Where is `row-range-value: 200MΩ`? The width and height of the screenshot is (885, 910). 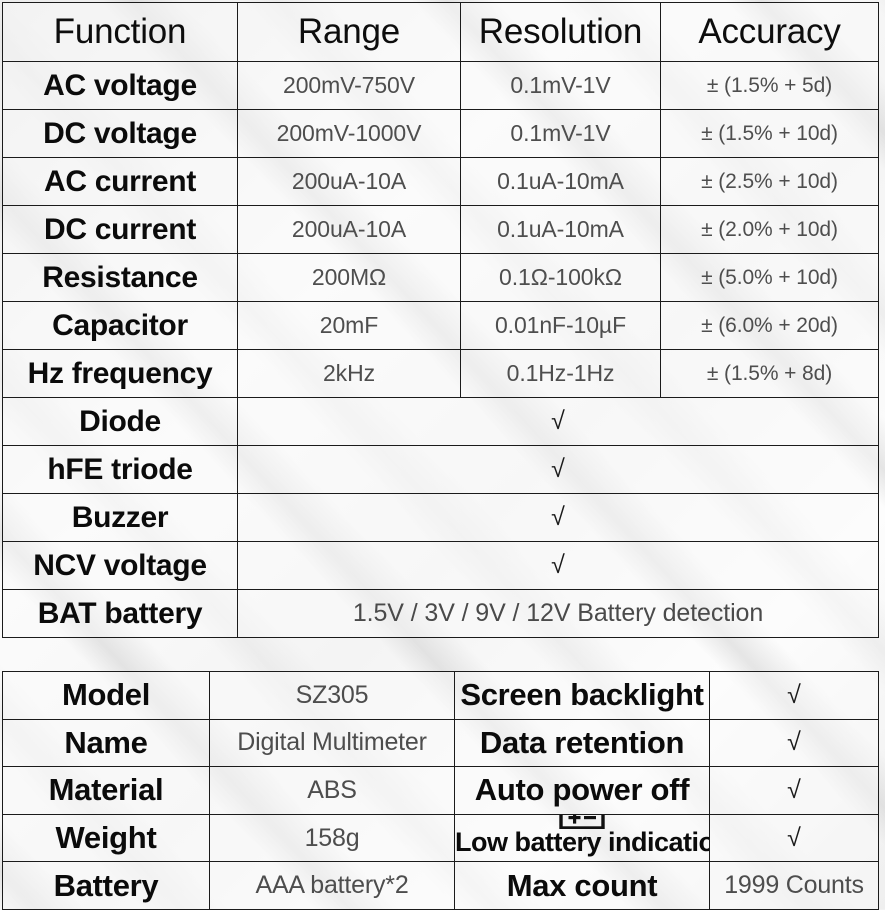
row-range-value: 200MΩ is located at coordinates (349, 277).